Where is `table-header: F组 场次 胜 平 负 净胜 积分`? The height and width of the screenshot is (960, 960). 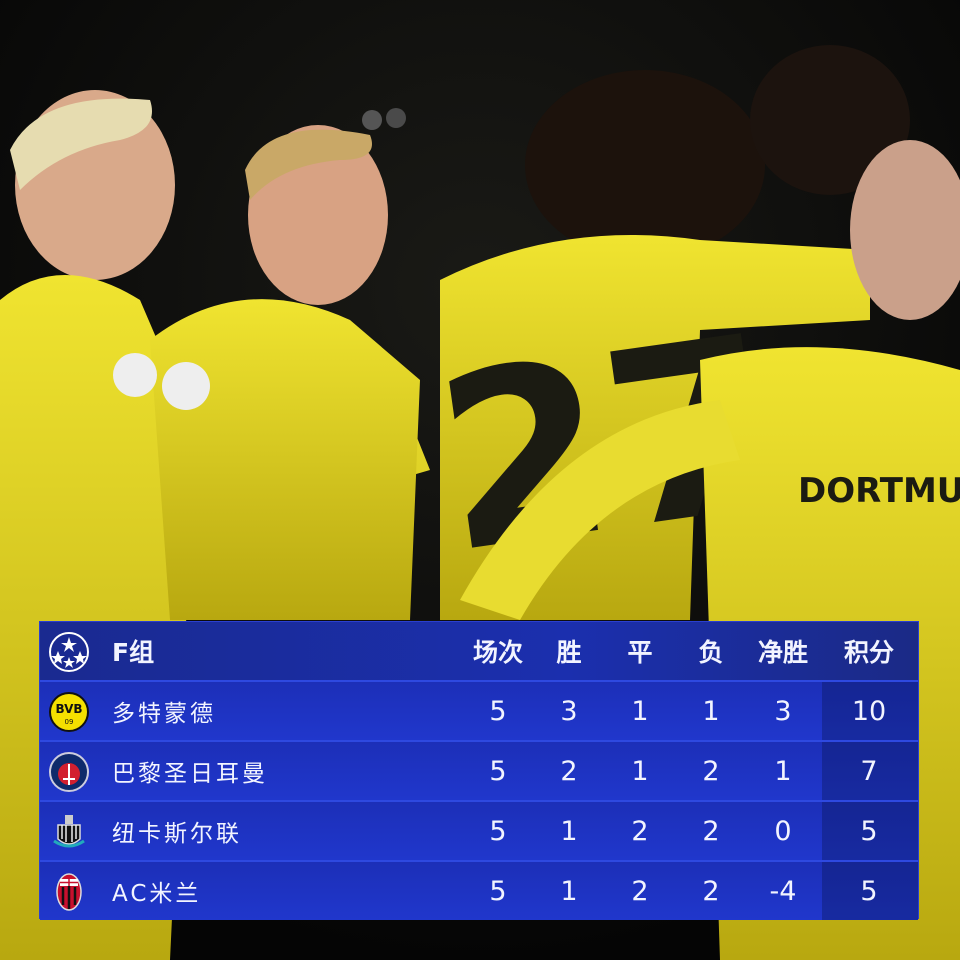
table-header: F组 场次 胜 平 负 净胜 积分 is located at coordinates (479, 651).